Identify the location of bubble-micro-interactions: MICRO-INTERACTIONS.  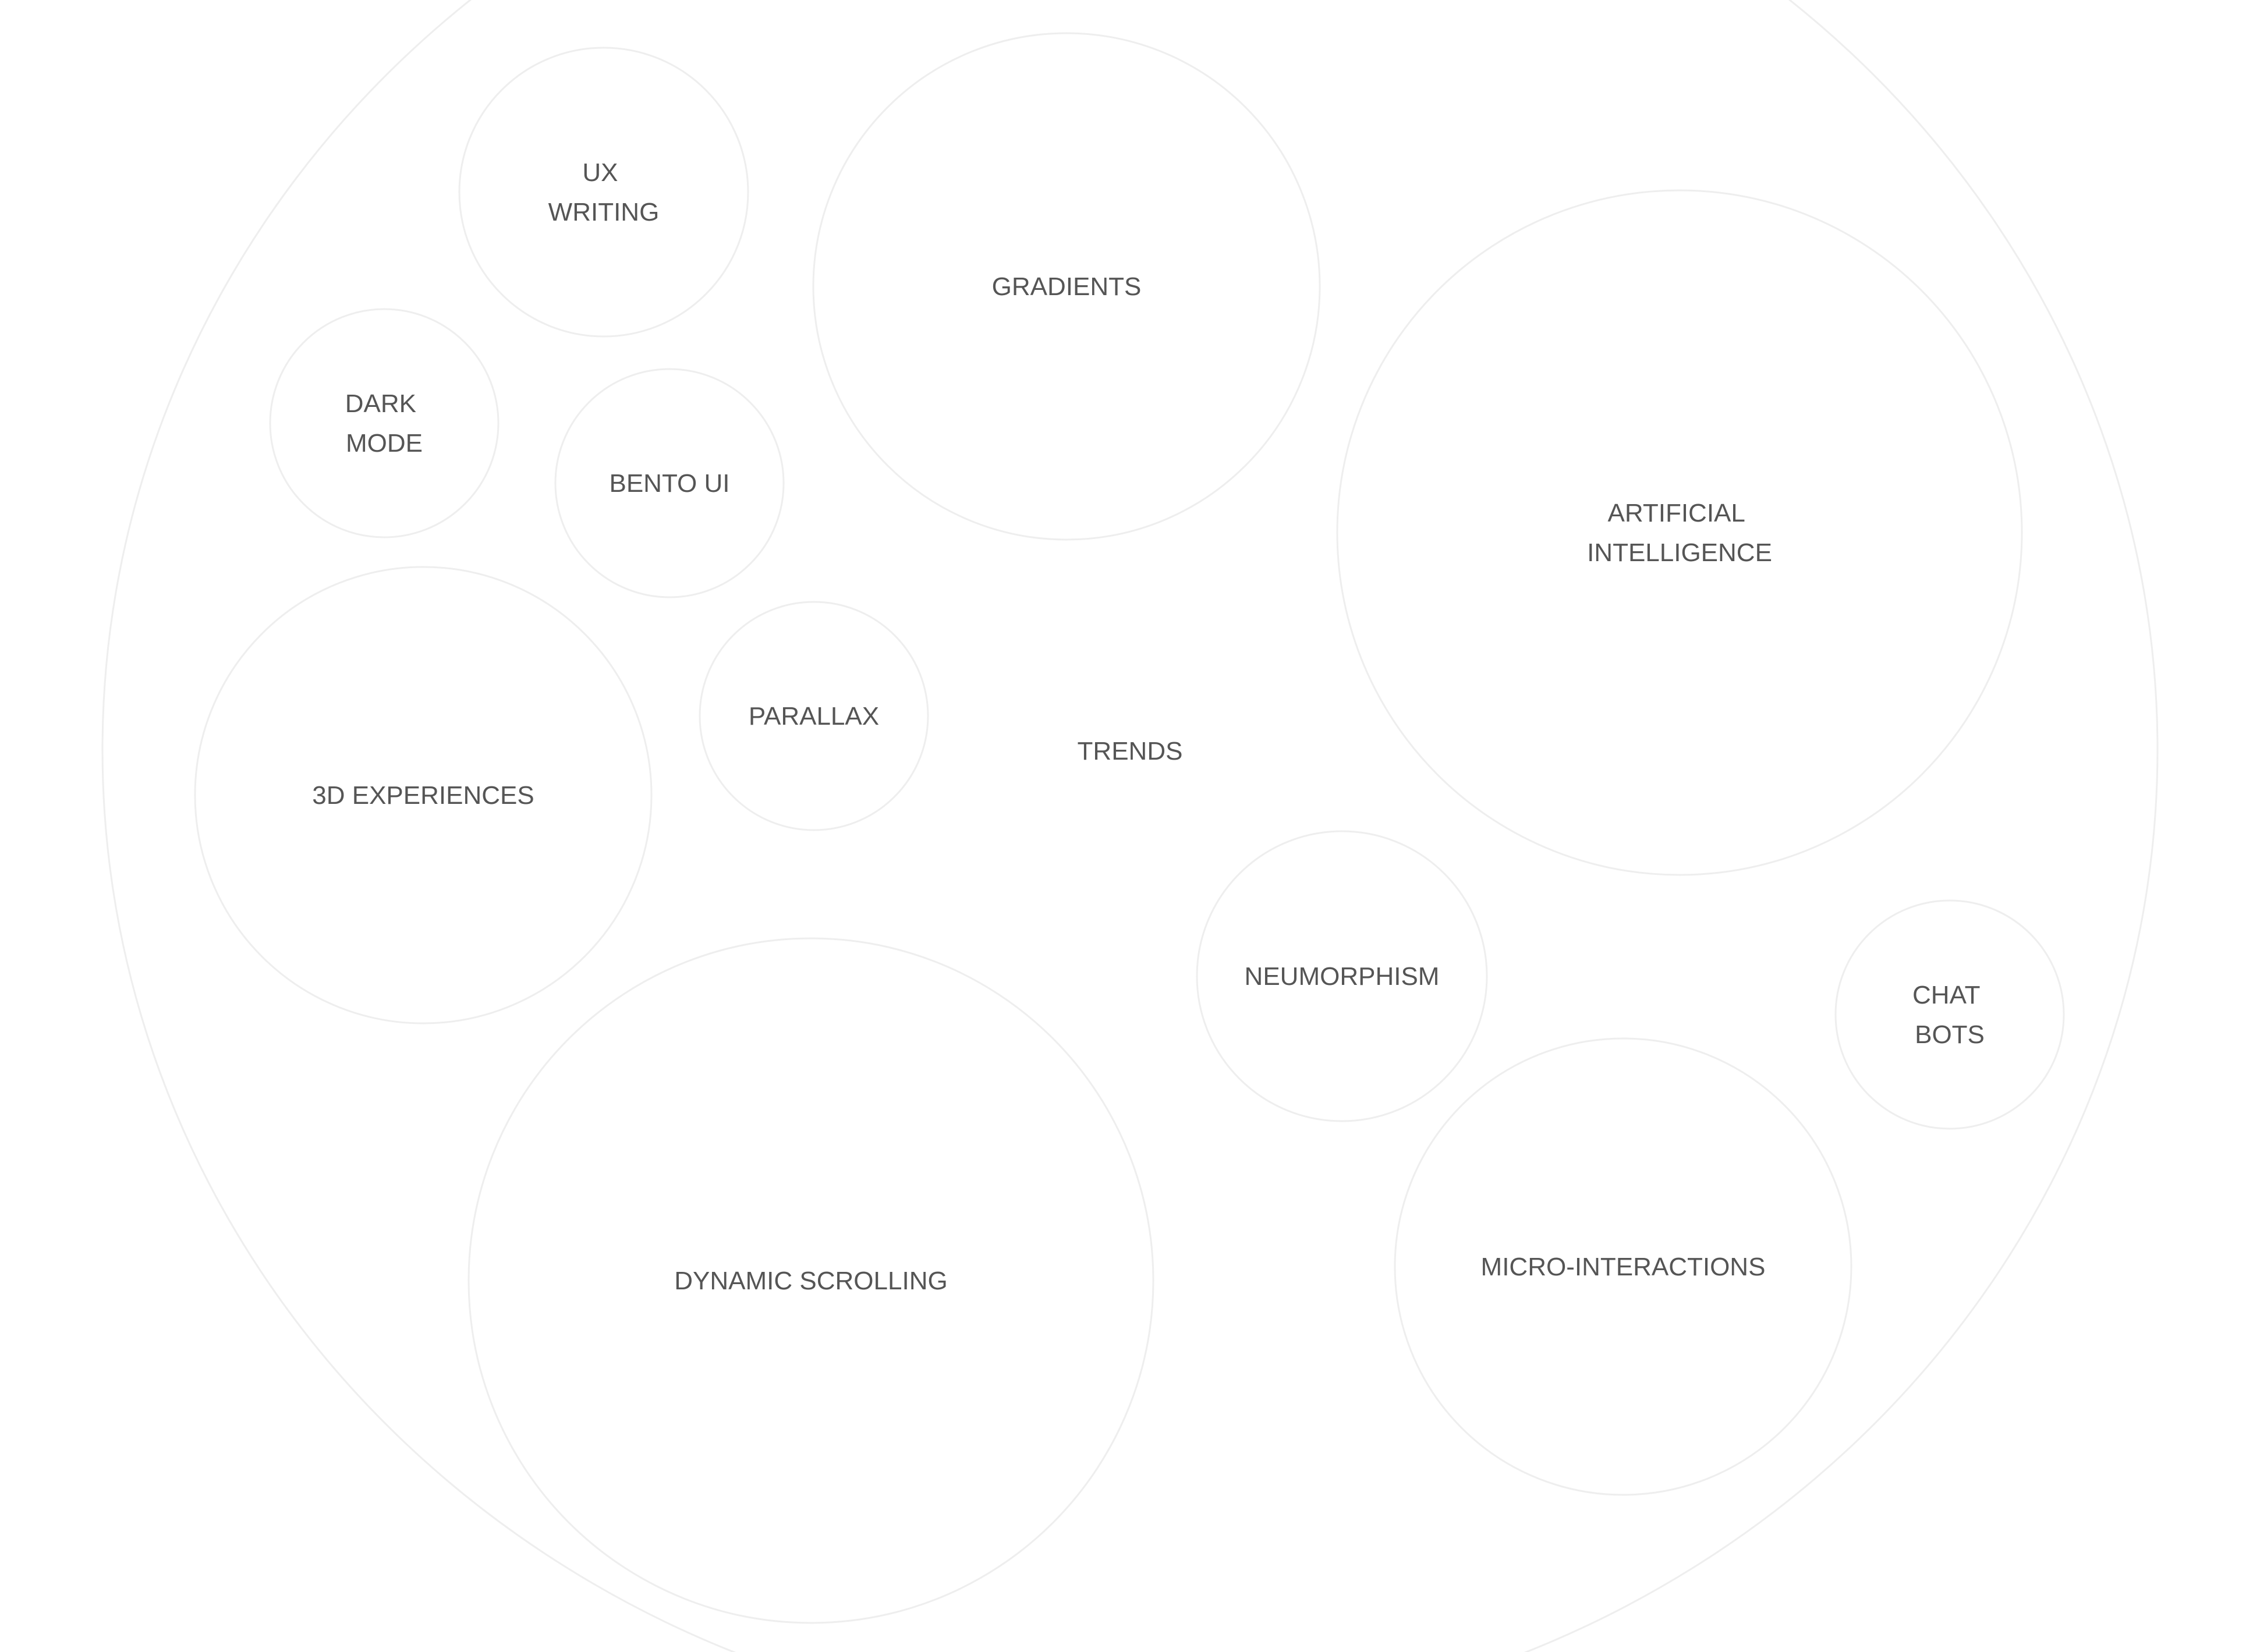
(1623, 1266).